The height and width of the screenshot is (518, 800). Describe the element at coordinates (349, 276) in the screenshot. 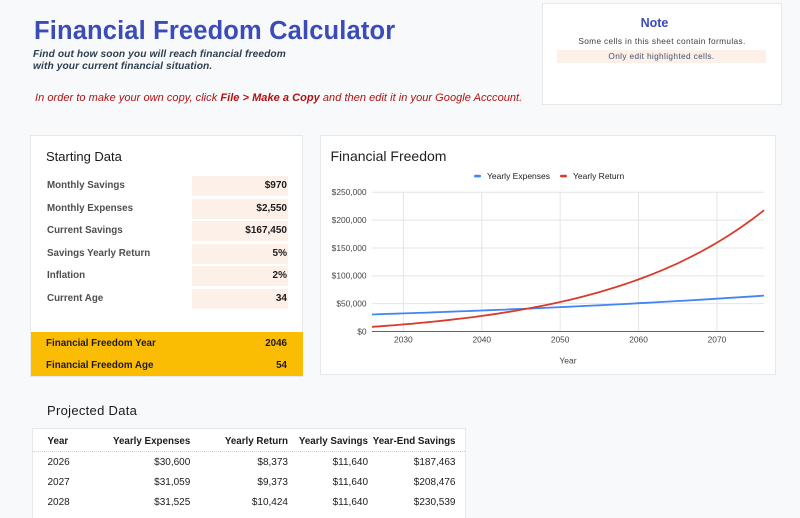

I see `svg-text: $100,000` at that location.